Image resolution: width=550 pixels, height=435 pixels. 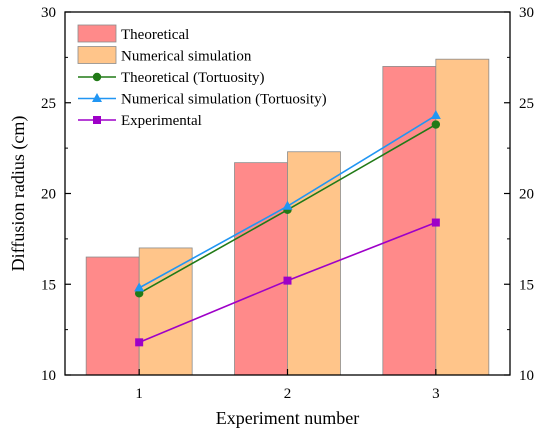 What do you see at coordinates (155, 35) in the screenshot?
I see `legend-label-theoretical: Theoretical` at bounding box center [155, 35].